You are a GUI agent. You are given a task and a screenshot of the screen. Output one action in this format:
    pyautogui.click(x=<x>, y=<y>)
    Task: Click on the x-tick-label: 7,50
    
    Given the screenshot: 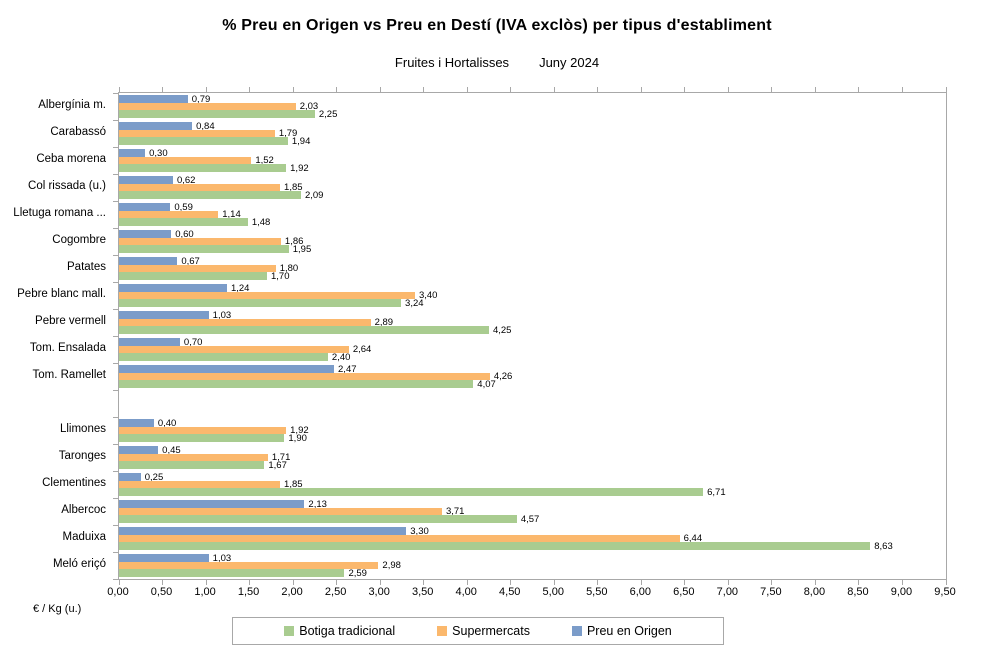 What is the action you would take?
    pyautogui.click(x=771, y=592)
    